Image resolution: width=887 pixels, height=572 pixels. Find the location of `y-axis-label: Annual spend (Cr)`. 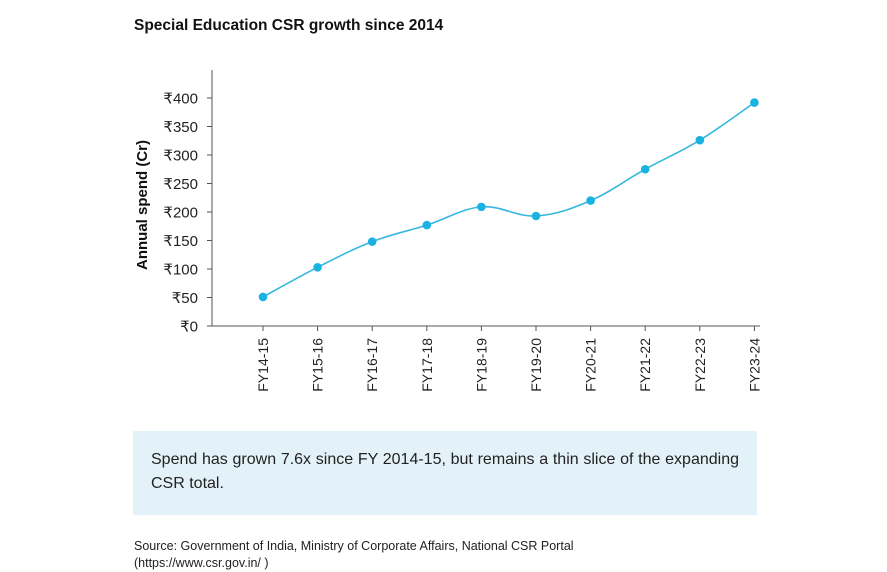

y-axis-label: Annual spend (Cr) is located at coordinates (142, 205).